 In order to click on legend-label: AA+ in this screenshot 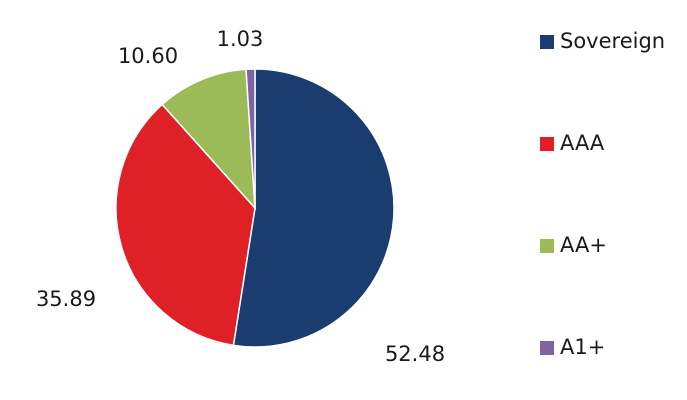, I will do `click(583, 245)`.